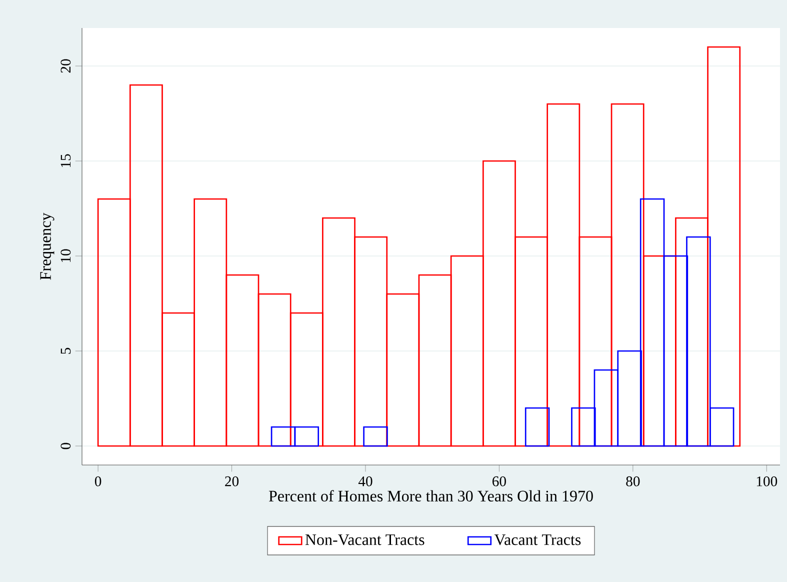 Image resolution: width=787 pixels, height=582 pixels. I want to click on y-tick-label: 20, so click(65, 66).